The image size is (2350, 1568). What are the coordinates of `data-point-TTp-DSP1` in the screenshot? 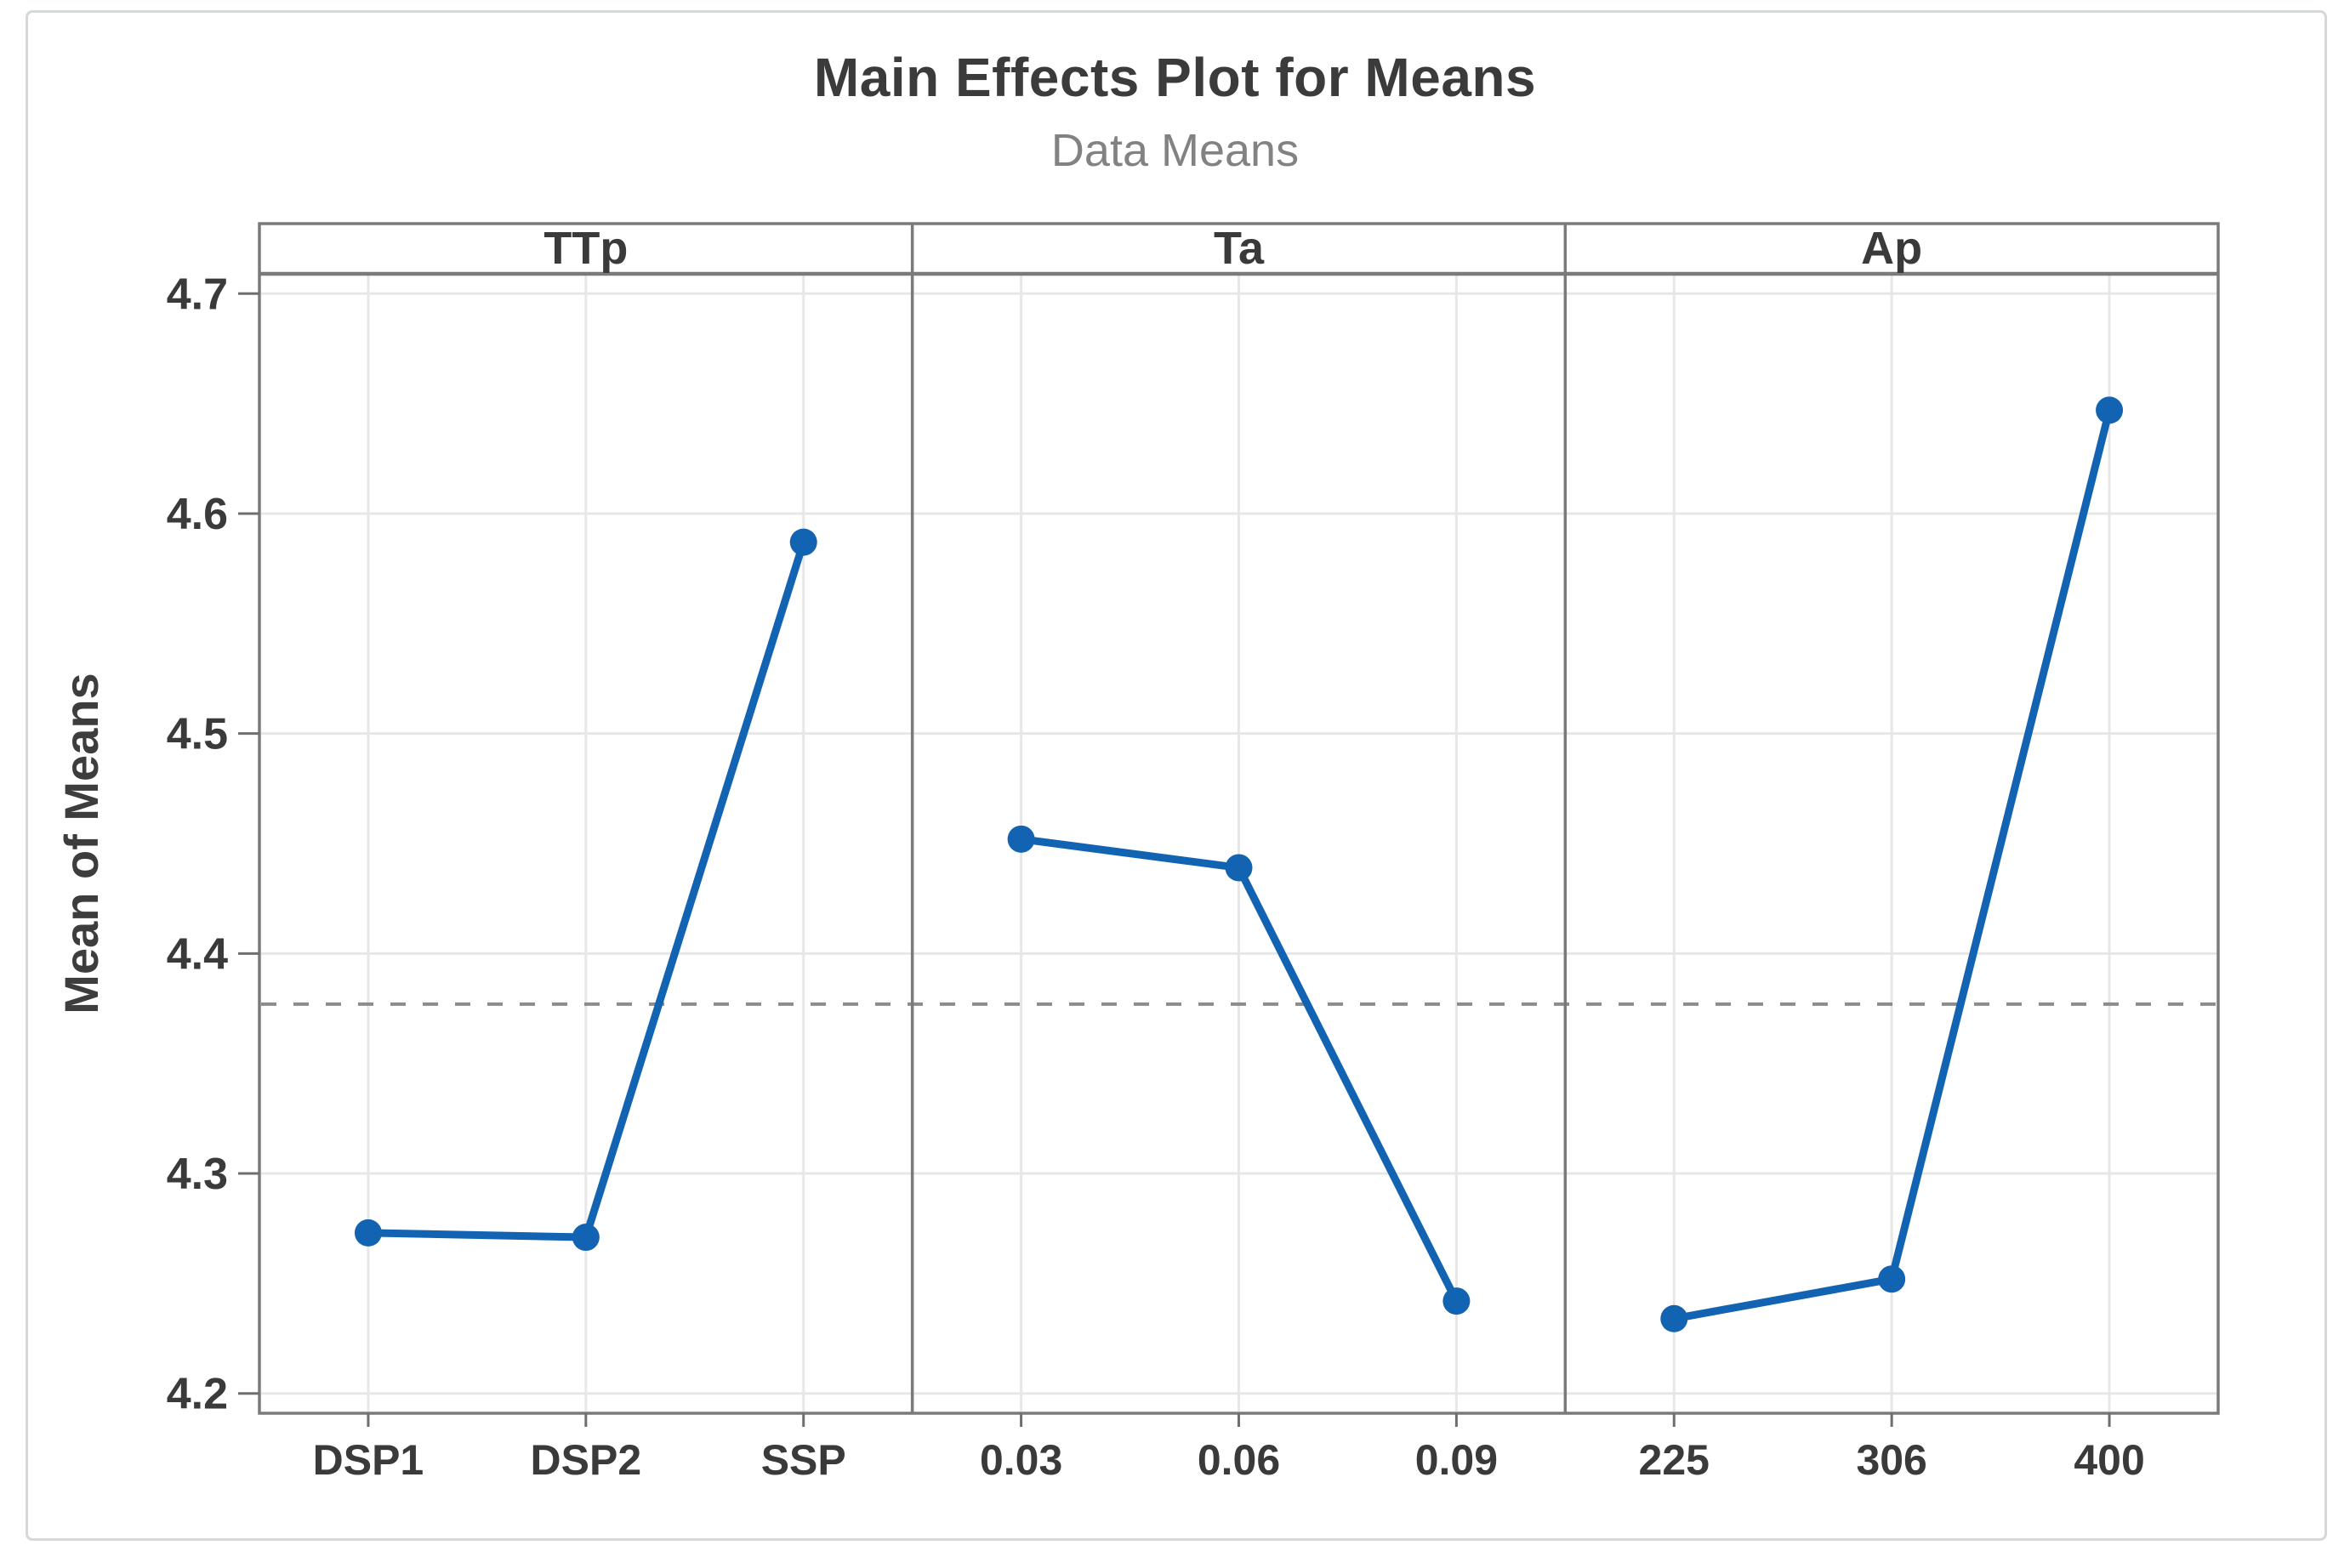 It's located at (368, 1233).